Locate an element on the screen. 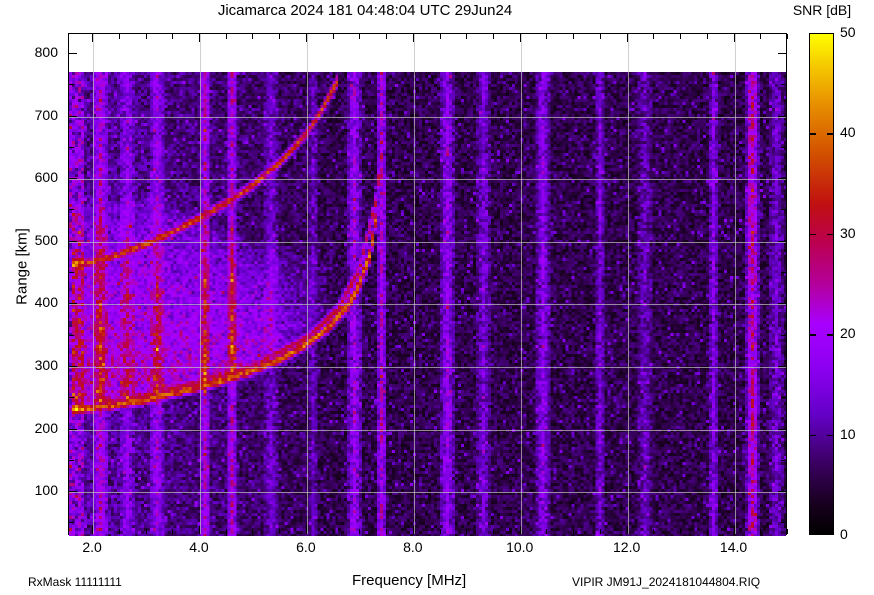 The image size is (874, 595). colorbar-tick-label: 10 is located at coordinates (848, 433).